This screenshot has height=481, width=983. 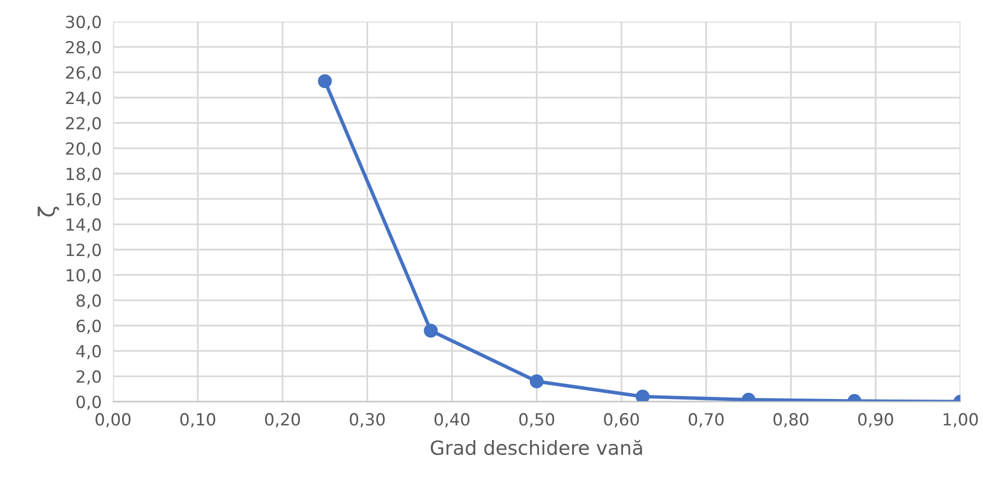 I want to click on y-tick-label: 0,0, so click(x=88, y=403).